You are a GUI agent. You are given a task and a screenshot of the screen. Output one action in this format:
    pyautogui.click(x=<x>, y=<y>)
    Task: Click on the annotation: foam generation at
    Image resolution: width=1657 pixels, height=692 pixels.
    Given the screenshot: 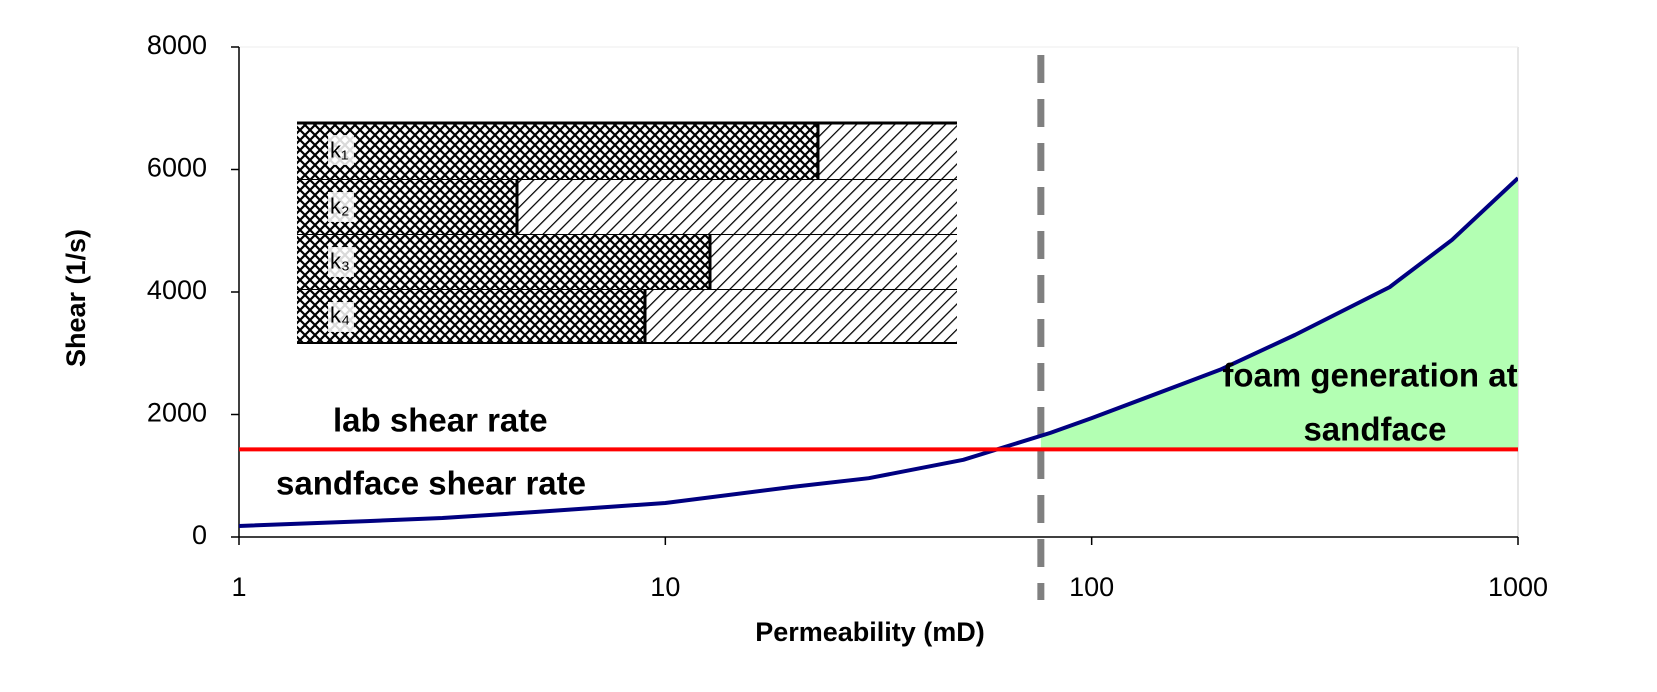 What is the action you would take?
    pyautogui.click(x=1369, y=375)
    